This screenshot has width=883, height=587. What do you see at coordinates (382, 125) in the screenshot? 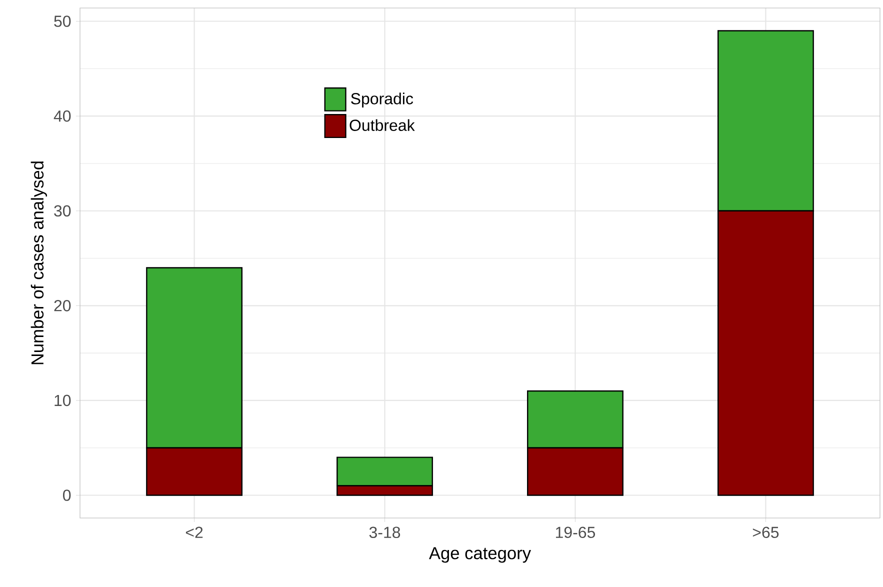
I see `legend-label: Outbreak` at bounding box center [382, 125].